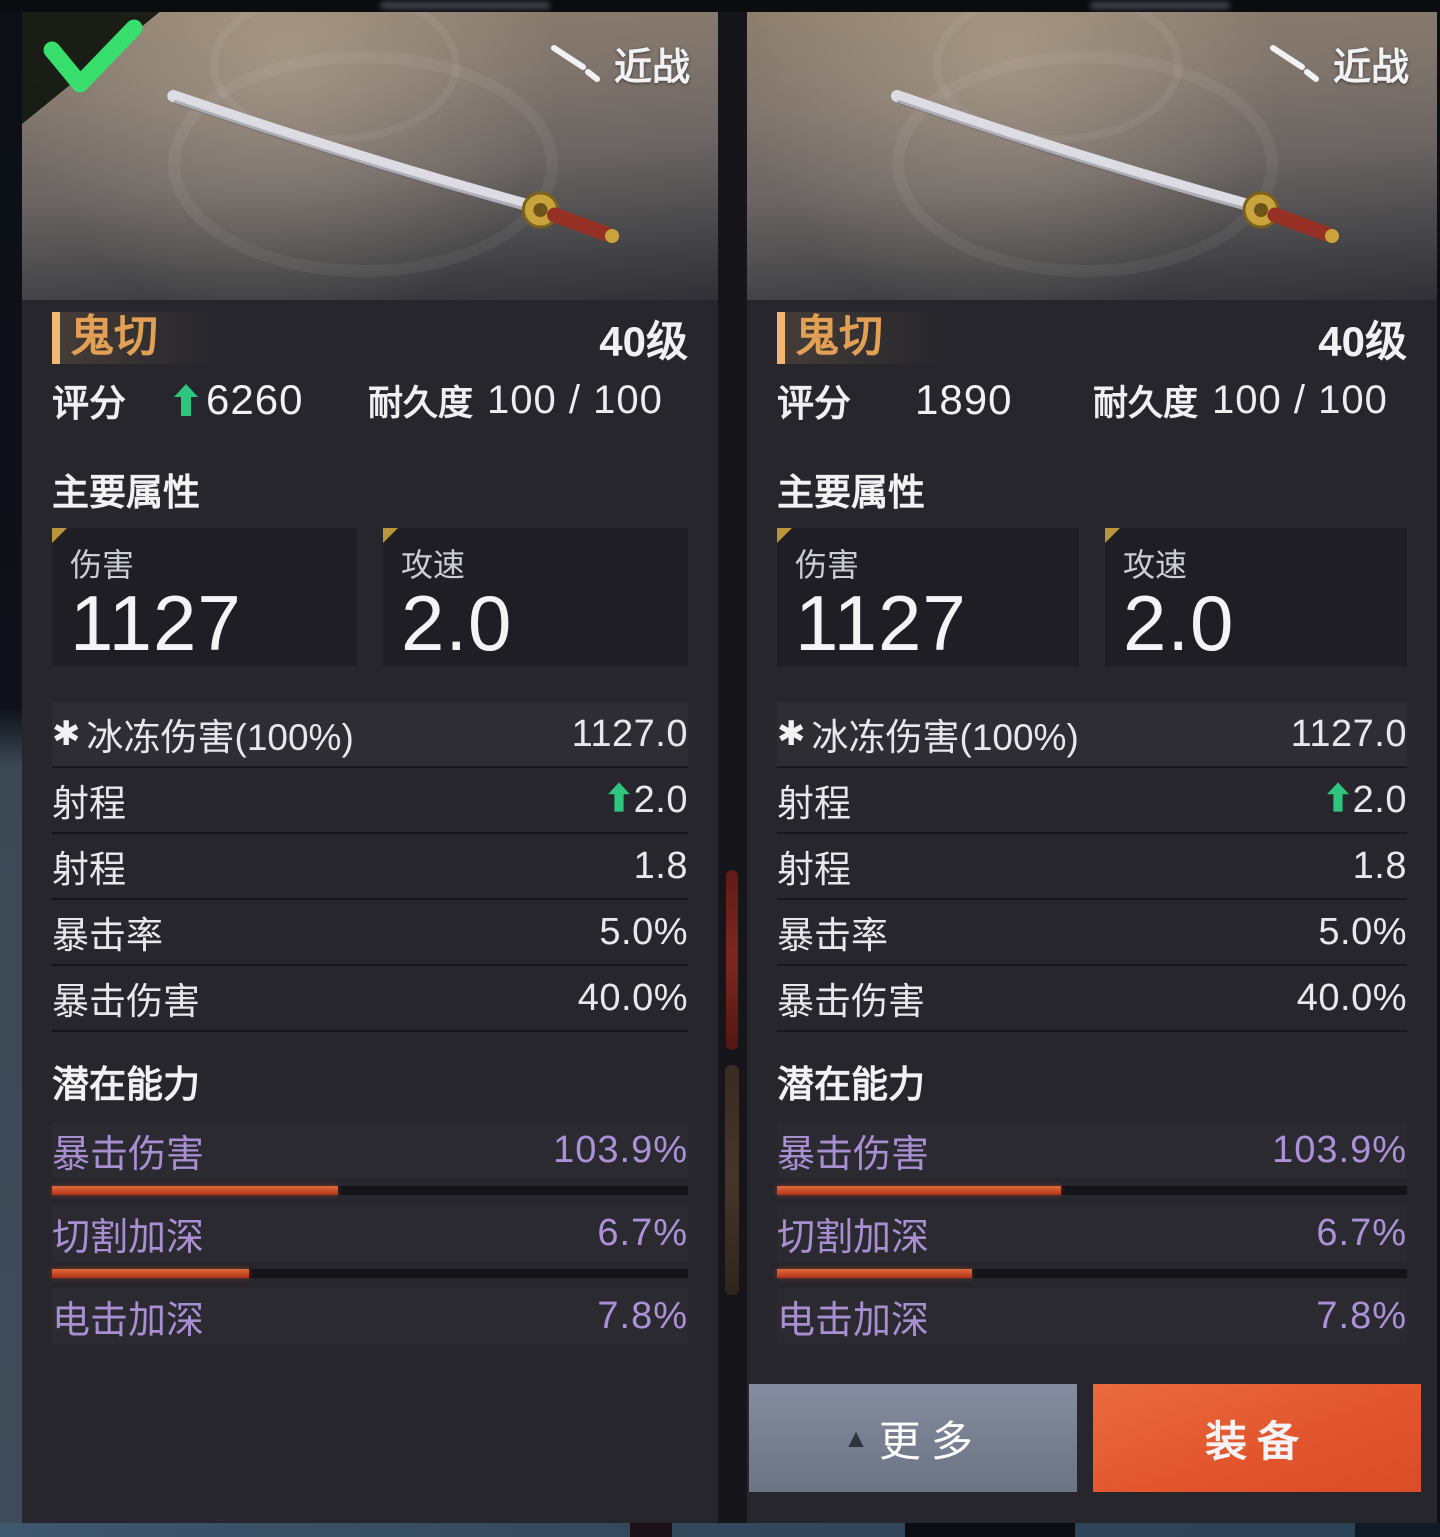 This screenshot has height=1537, width=1440. Describe the element at coordinates (720, 6) in the screenshot. I see `background-edge-top` at that location.